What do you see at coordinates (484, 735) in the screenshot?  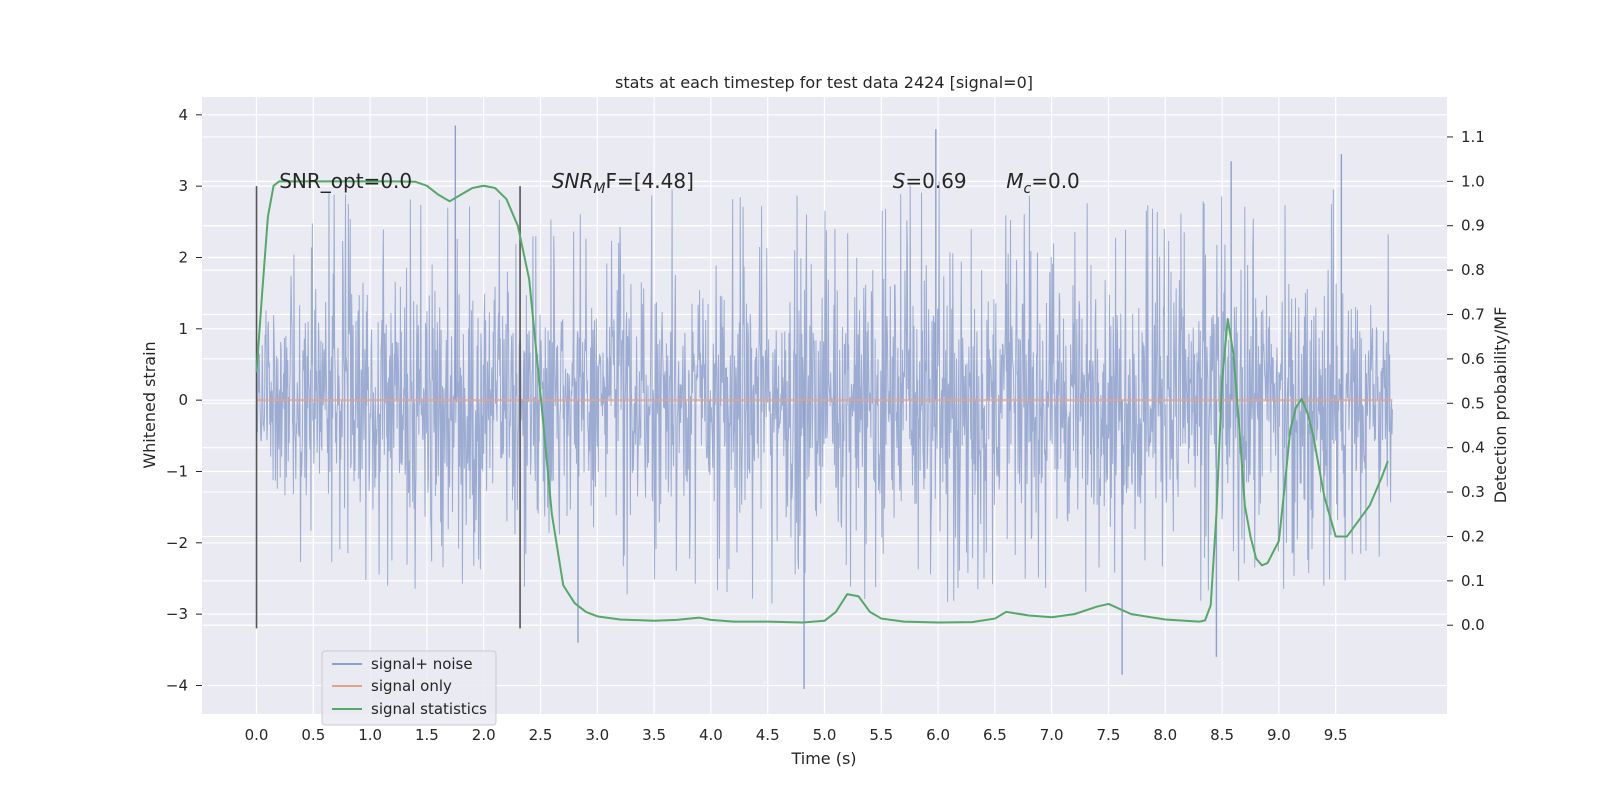 I see `x-tick-label-4: 2.0` at bounding box center [484, 735].